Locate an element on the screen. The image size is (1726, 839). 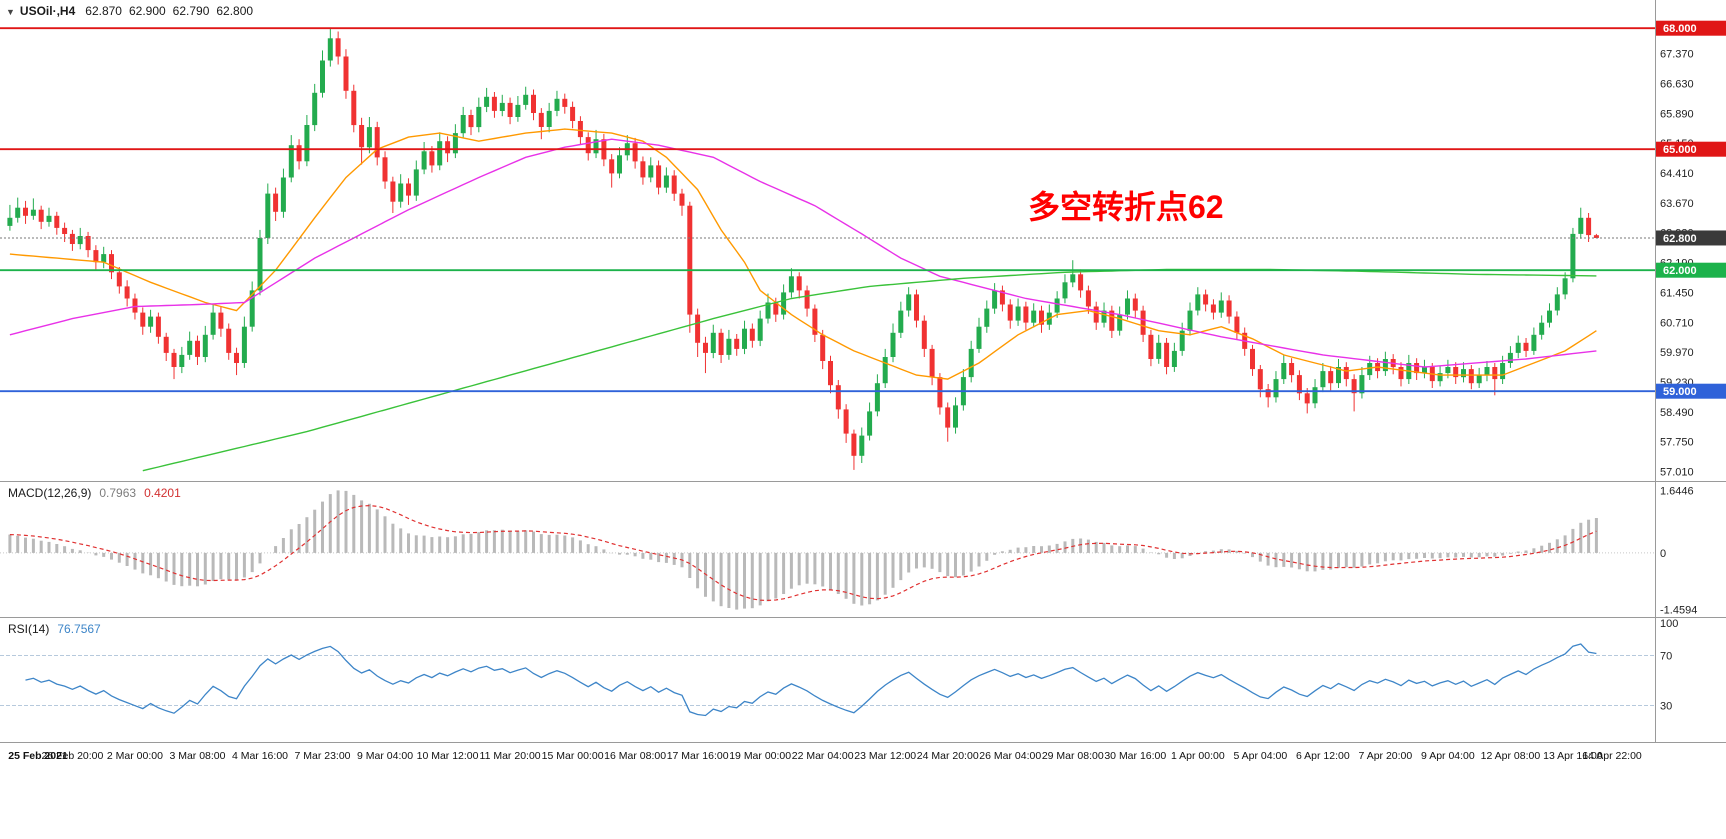
price-label-box-65.000 is located at coordinates (1691, 149).